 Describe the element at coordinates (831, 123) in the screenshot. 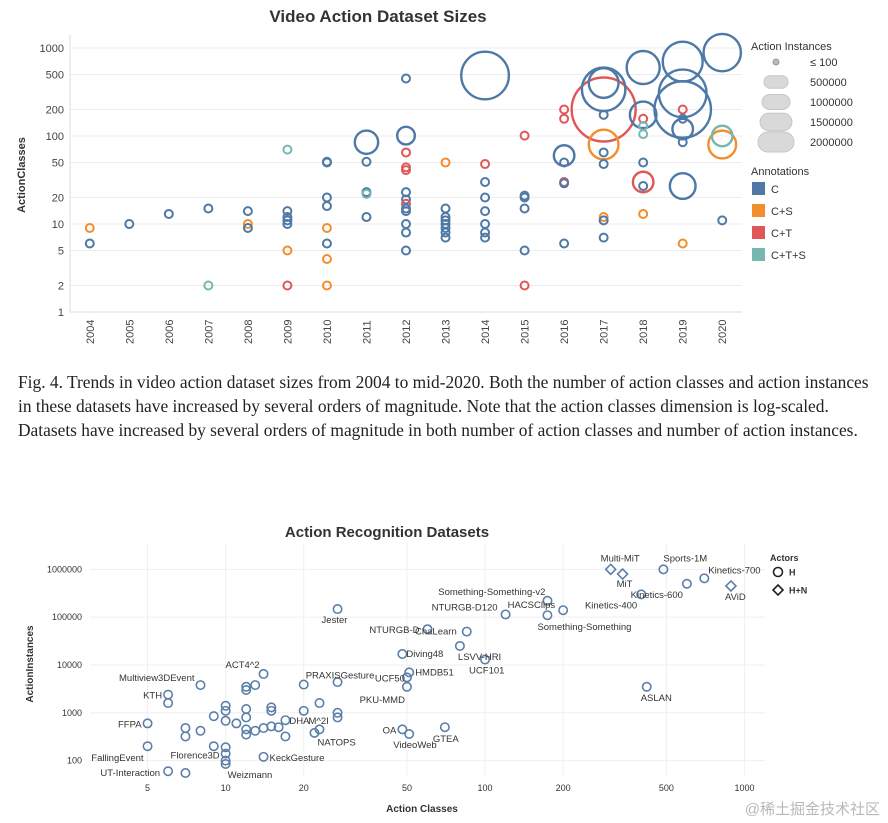

I see `size-legend-label: 1500000` at that location.